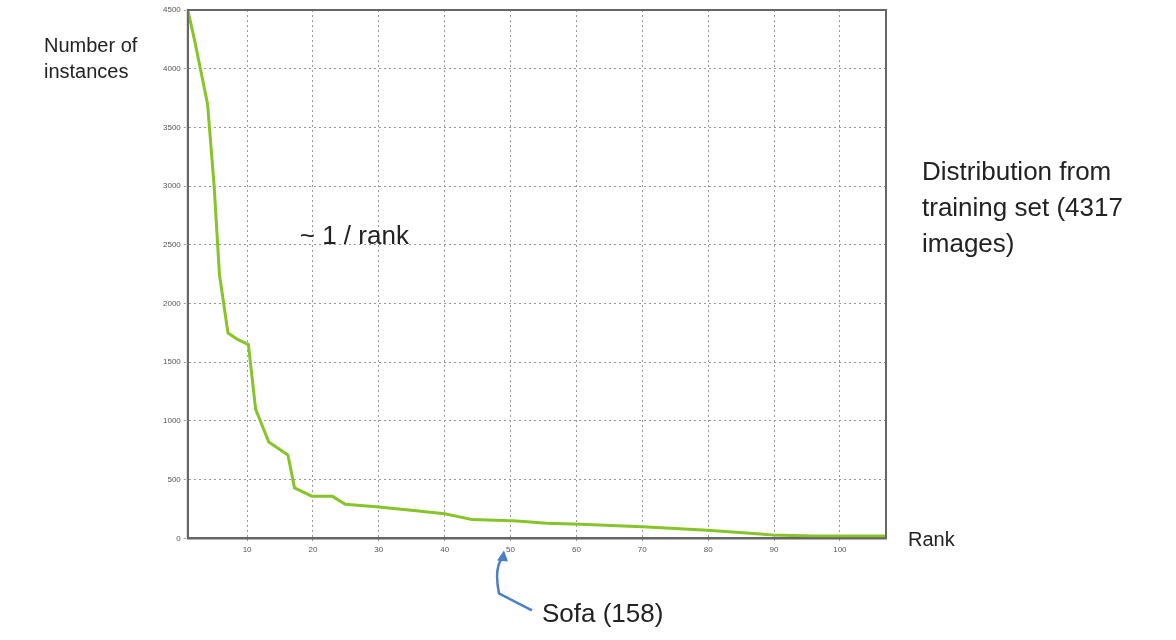 Image resolution: width=1176 pixels, height=640 pixels. What do you see at coordinates (313, 550) in the screenshot?
I see `x-tick-label: 20` at bounding box center [313, 550].